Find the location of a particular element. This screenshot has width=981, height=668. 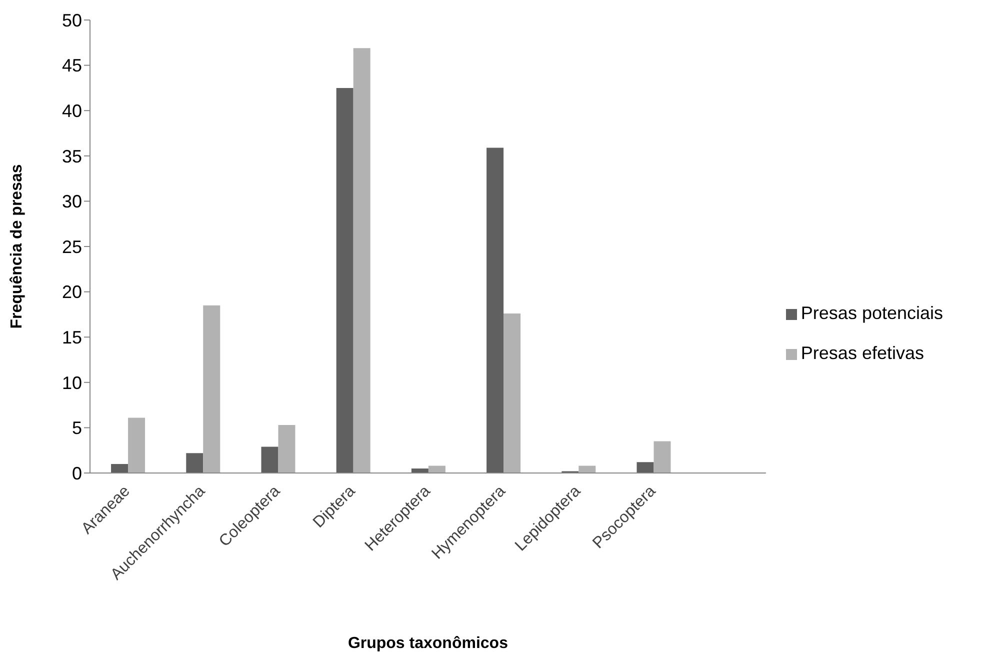

y-tick-label: 45 is located at coordinates (72, 66).